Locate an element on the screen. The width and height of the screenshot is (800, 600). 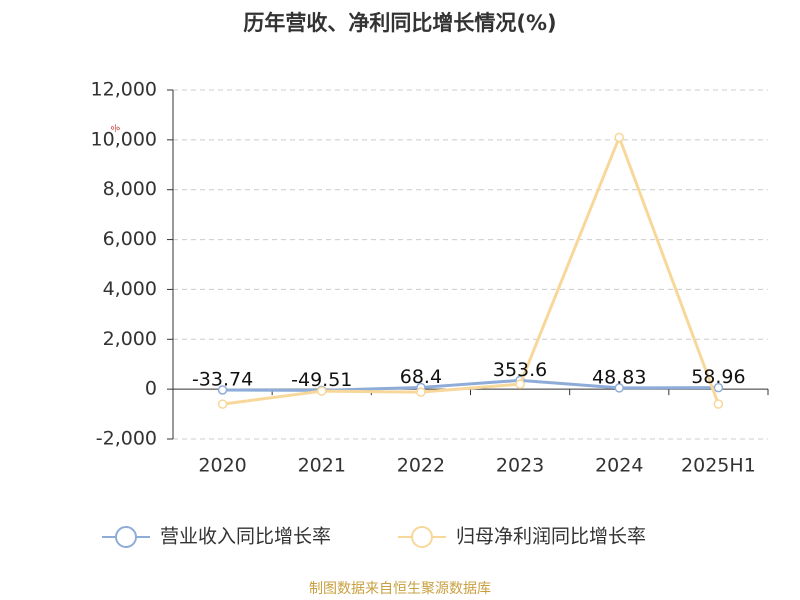
data-label: 353.6 is located at coordinates (520, 370).